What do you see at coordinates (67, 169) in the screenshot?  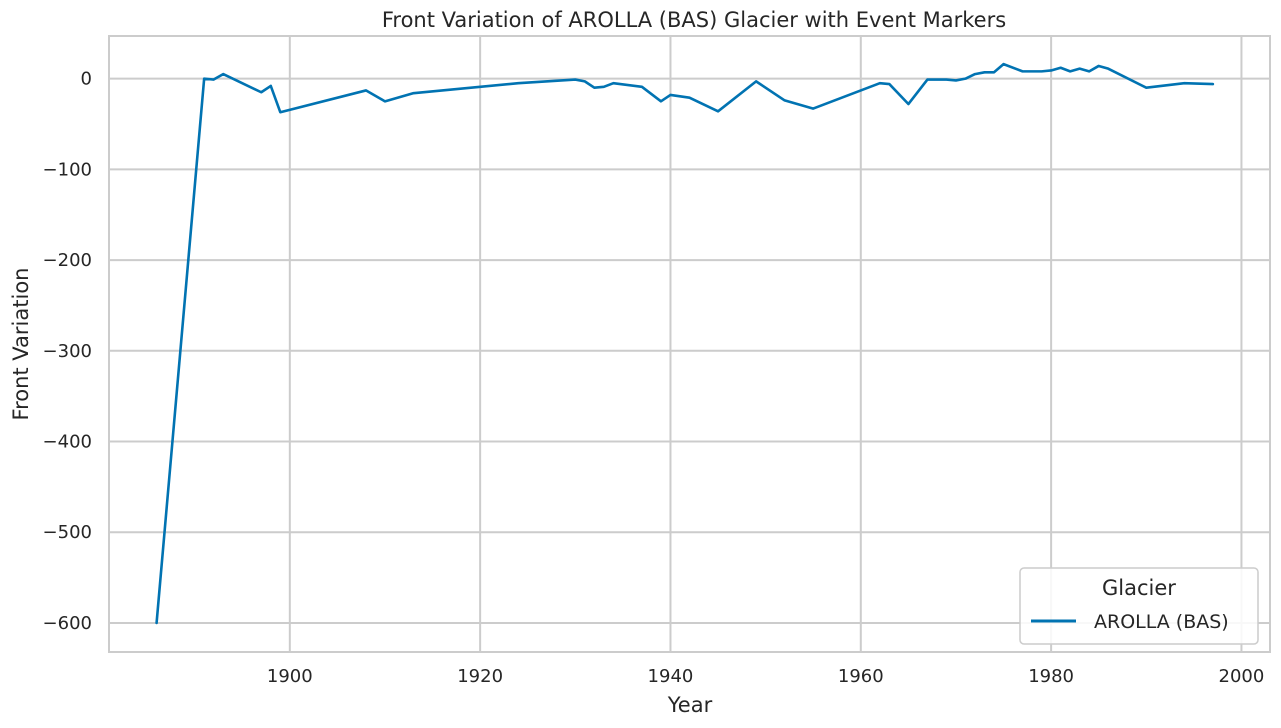 I see `y-tick-label: −100` at bounding box center [67, 169].